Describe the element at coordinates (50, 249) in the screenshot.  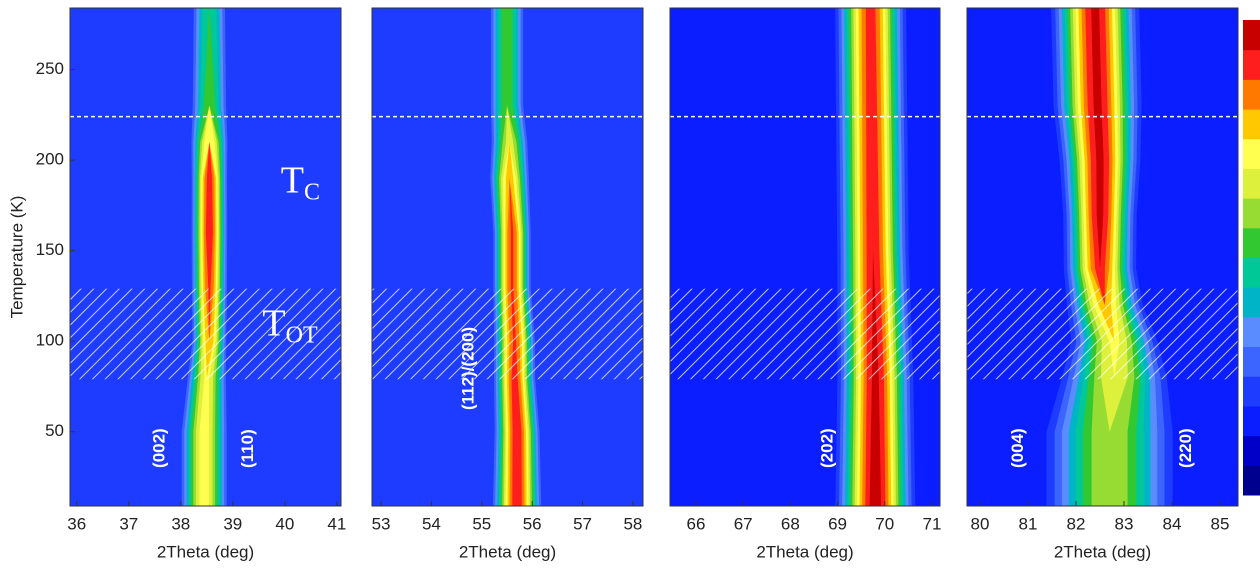
I see `y-tick-label: 150` at that location.